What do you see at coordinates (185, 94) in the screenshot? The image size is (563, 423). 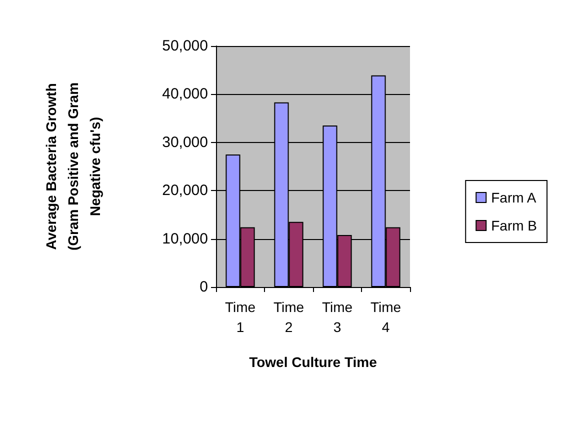 I see `y-tick-label: 40,000` at bounding box center [185, 94].